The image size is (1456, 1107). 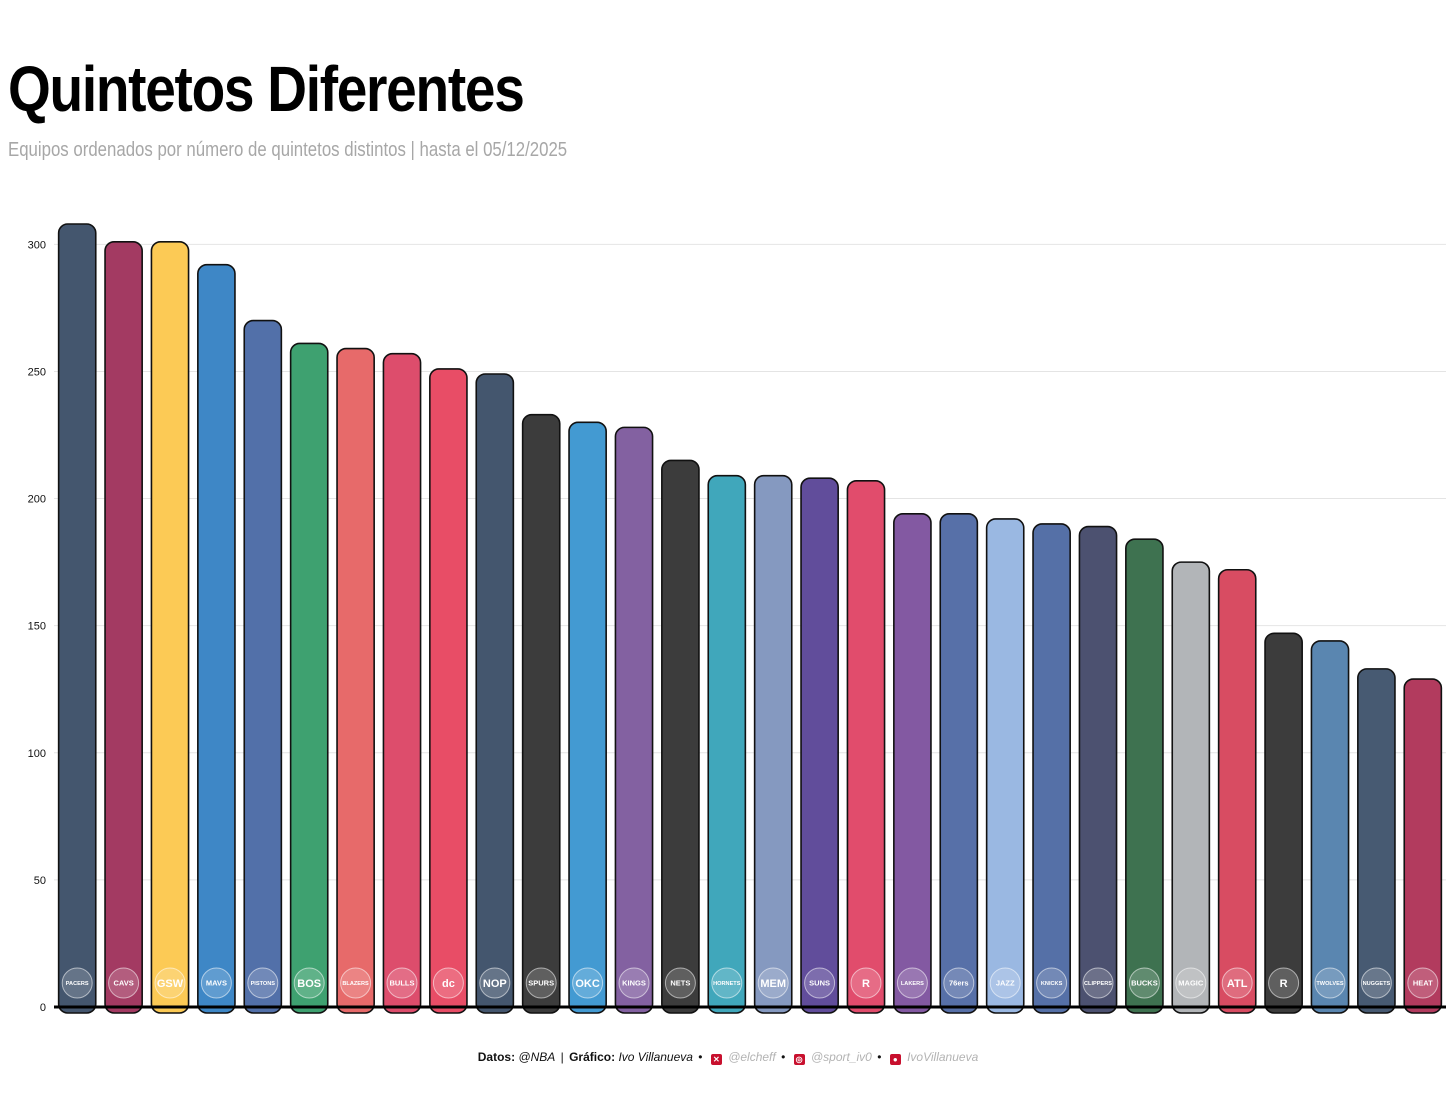 I want to click on github-handle: IvoVillanueva, so click(x=943, y=1057).